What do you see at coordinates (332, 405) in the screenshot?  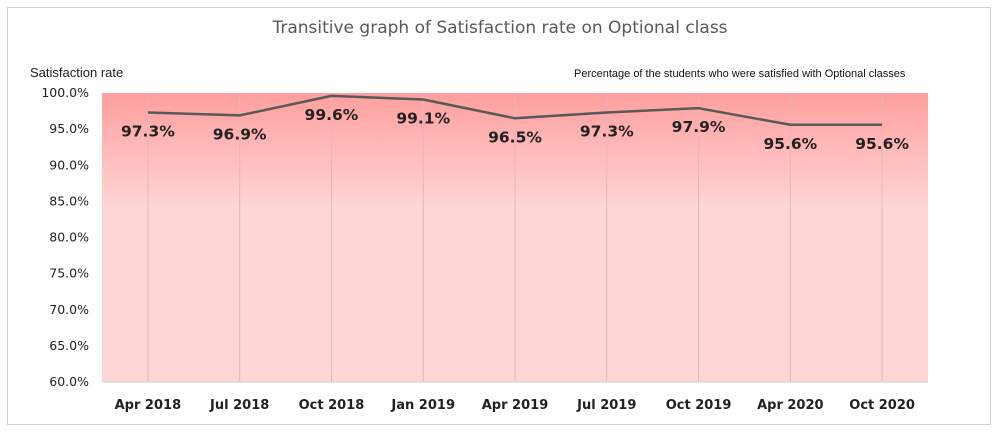 I see `x-tick-label: Oct 2018` at bounding box center [332, 405].